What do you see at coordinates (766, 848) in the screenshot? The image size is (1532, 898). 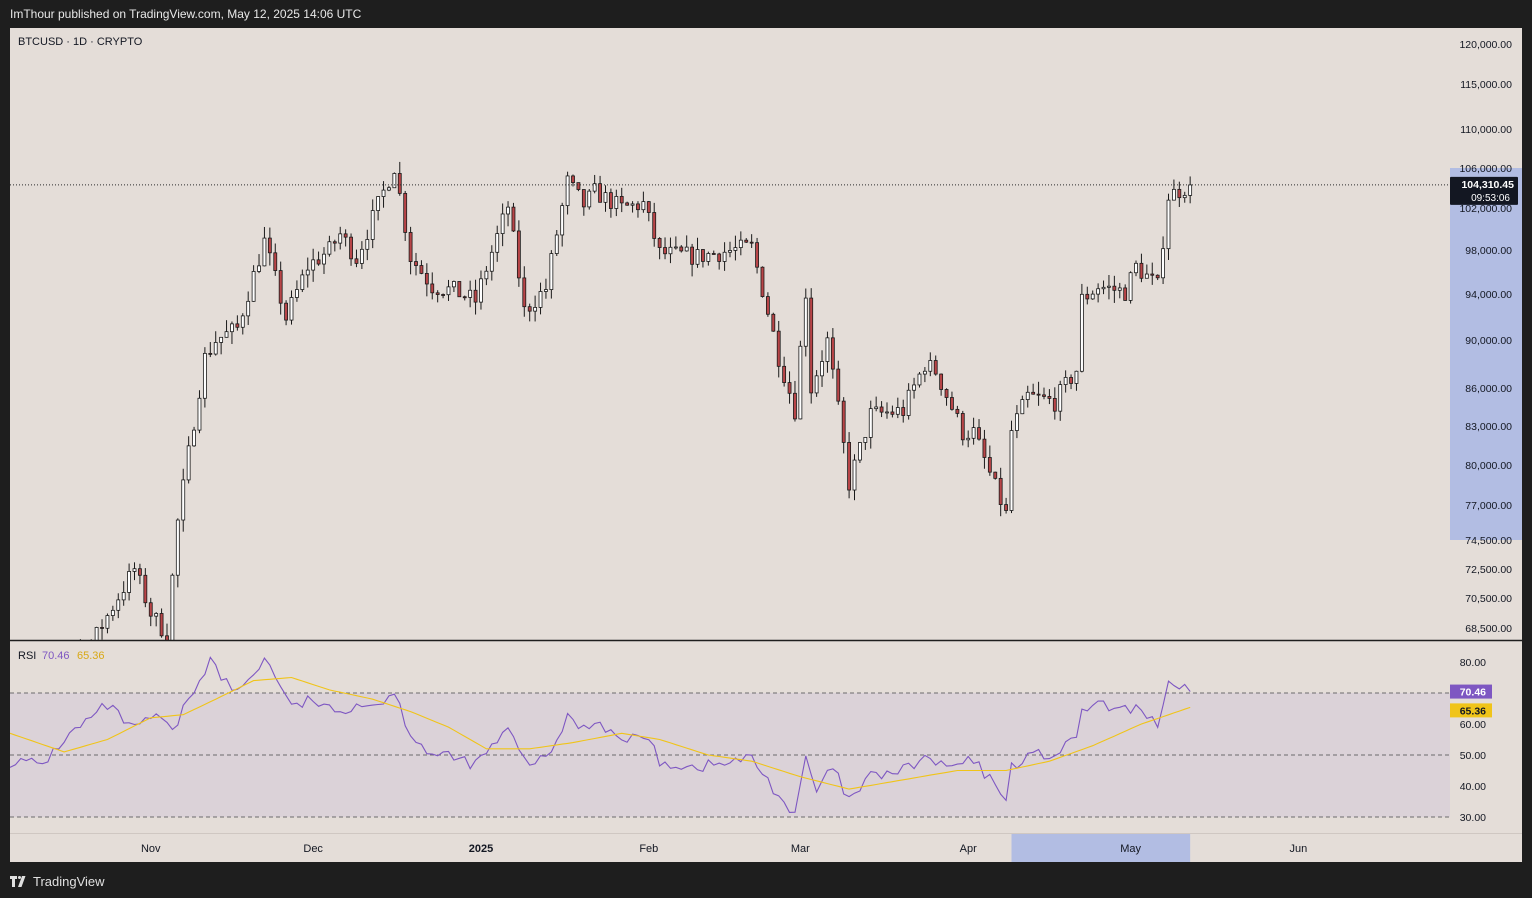 I see `time-axis: Nov Dec 2025 Feb Mar Apr May Jun` at bounding box center [766, 848].